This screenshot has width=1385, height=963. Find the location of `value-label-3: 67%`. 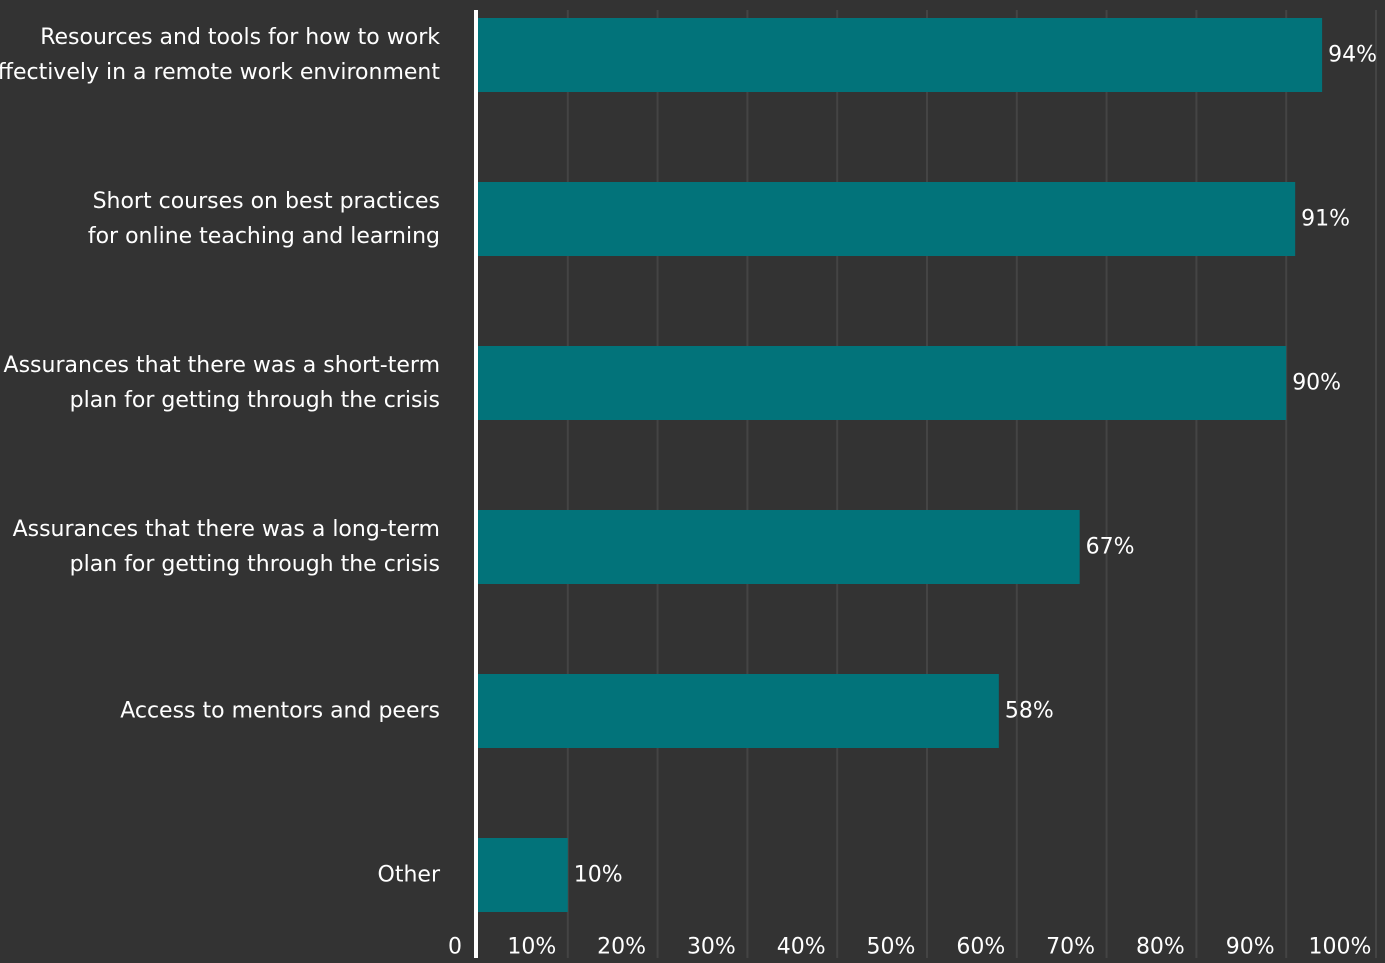

value-label-3: 67% is located at coordinates (1110, 547).